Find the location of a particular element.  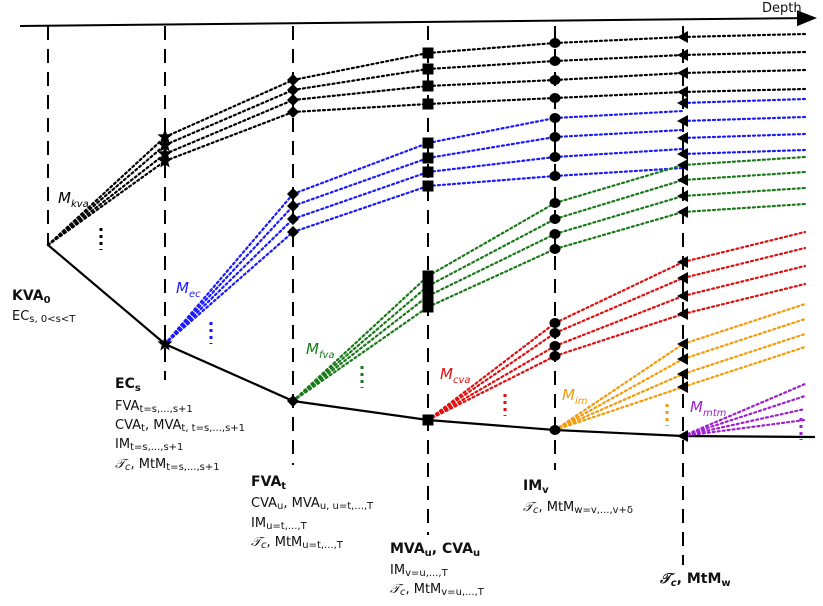

kva-line-1: ECs, 0<s<T is located at coordinates (44, 317).